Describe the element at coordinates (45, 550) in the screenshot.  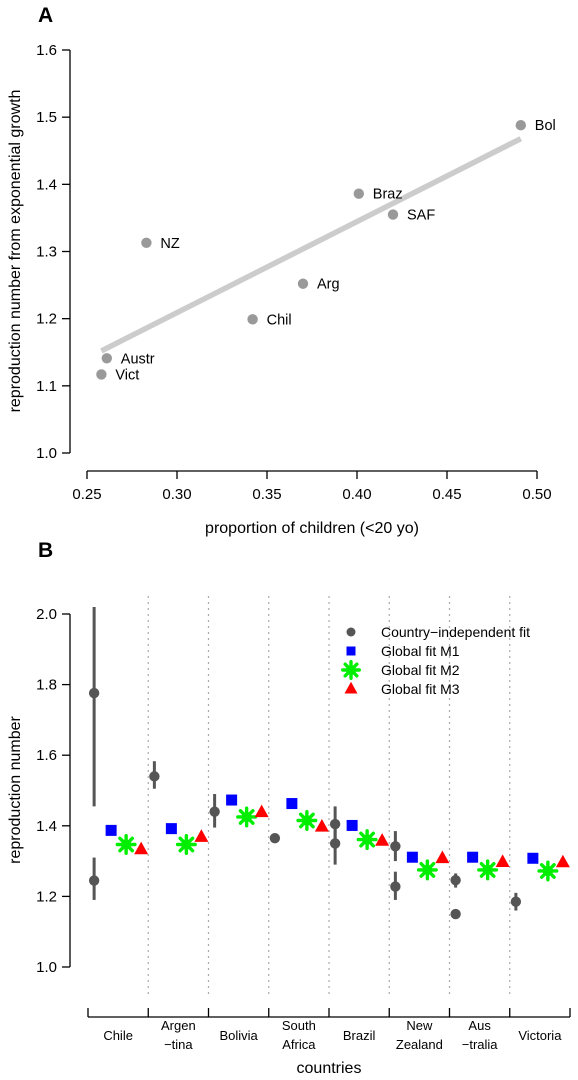
I see `panel-b-label: B` at that location.